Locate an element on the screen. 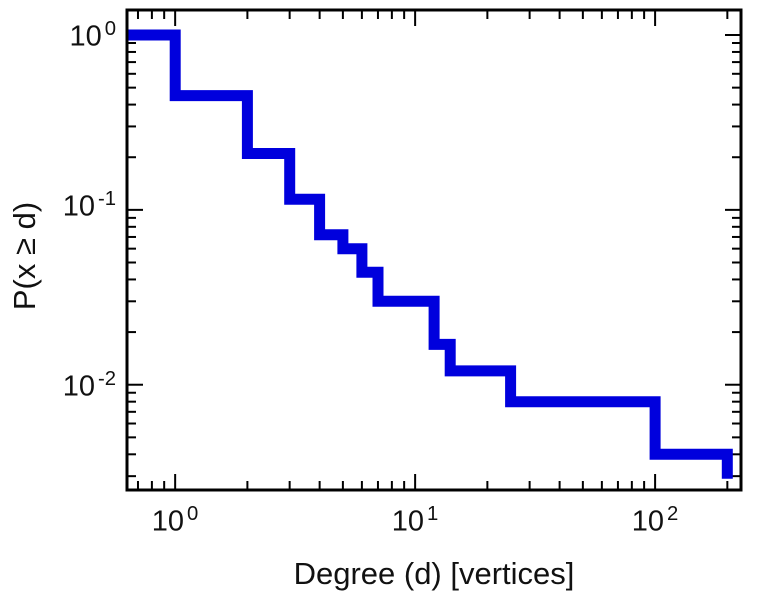  y-axis-title: P(x ≥ d) is located at coordinates (24, 256).